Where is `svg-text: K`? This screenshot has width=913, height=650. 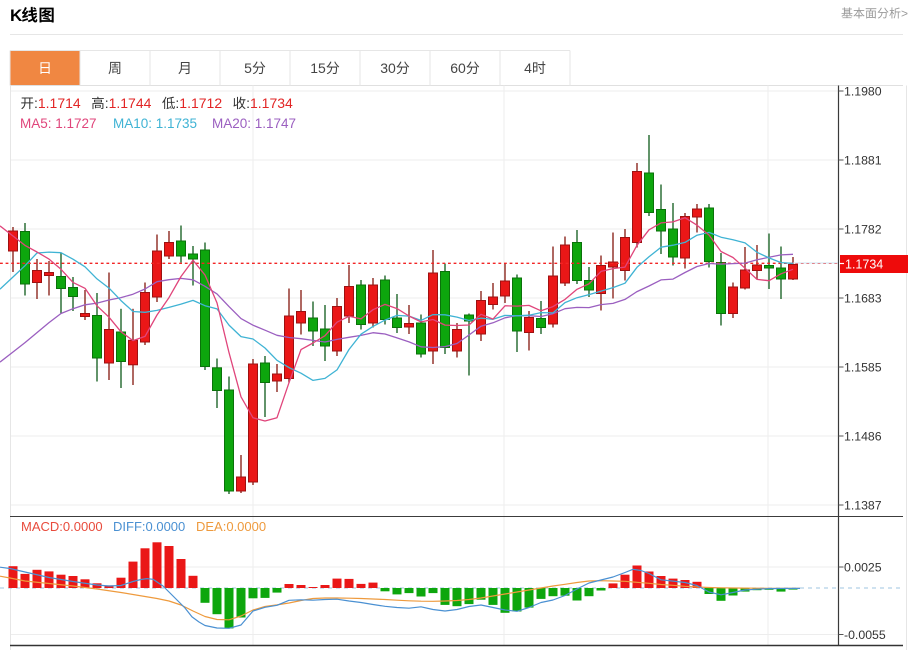
svg-text: K is located at coordinates (16, 15).